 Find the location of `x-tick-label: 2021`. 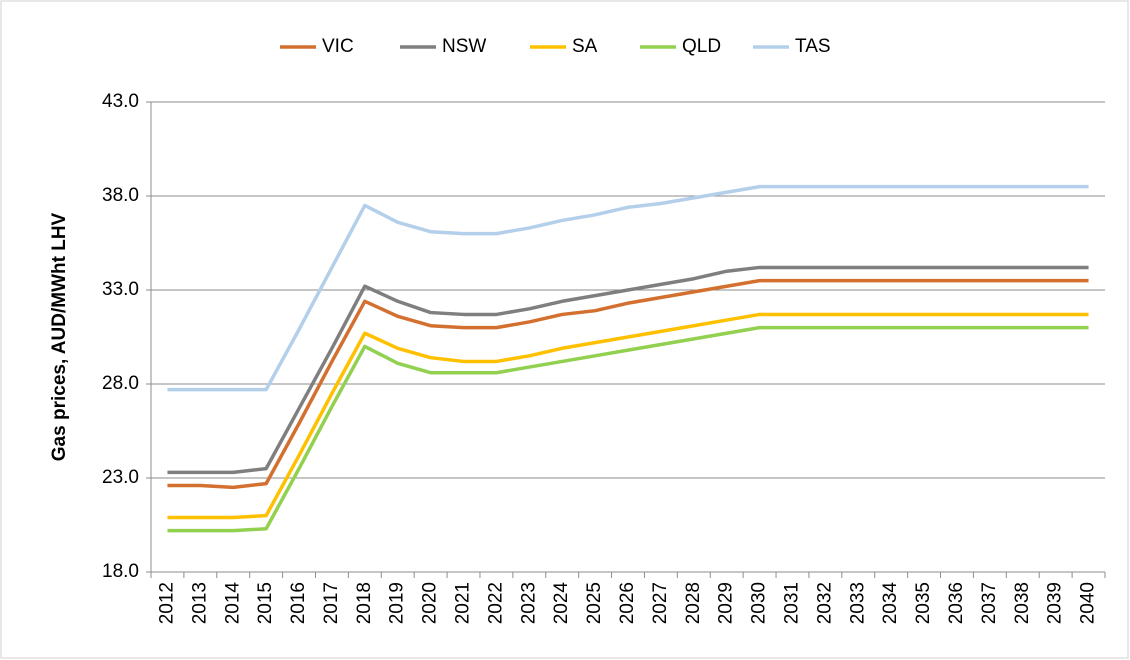

x-tick-label: 2021 is located at coordinates (463, 603).